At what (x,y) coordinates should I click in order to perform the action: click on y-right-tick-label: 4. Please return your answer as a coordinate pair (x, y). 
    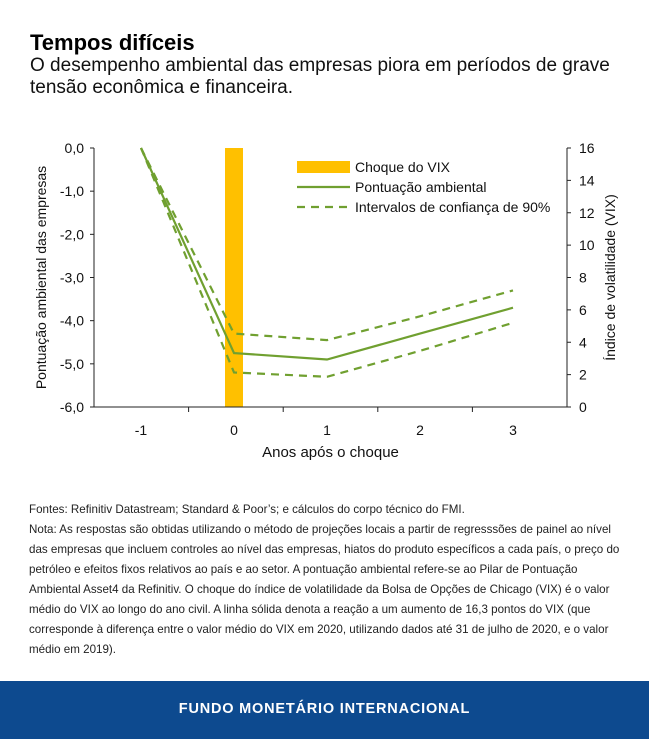
    Looking at the image, I should click on (583, 342).